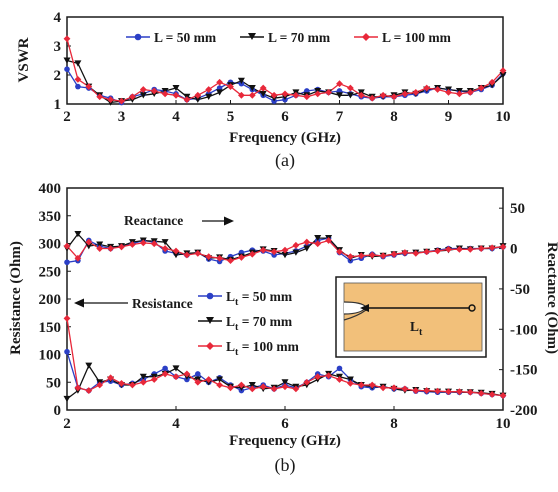  What do you see at coordinates (524, 411) in the screenshot?
I see `panel-b-right-y-tick-label: -200` at bounding box center [524, 411].